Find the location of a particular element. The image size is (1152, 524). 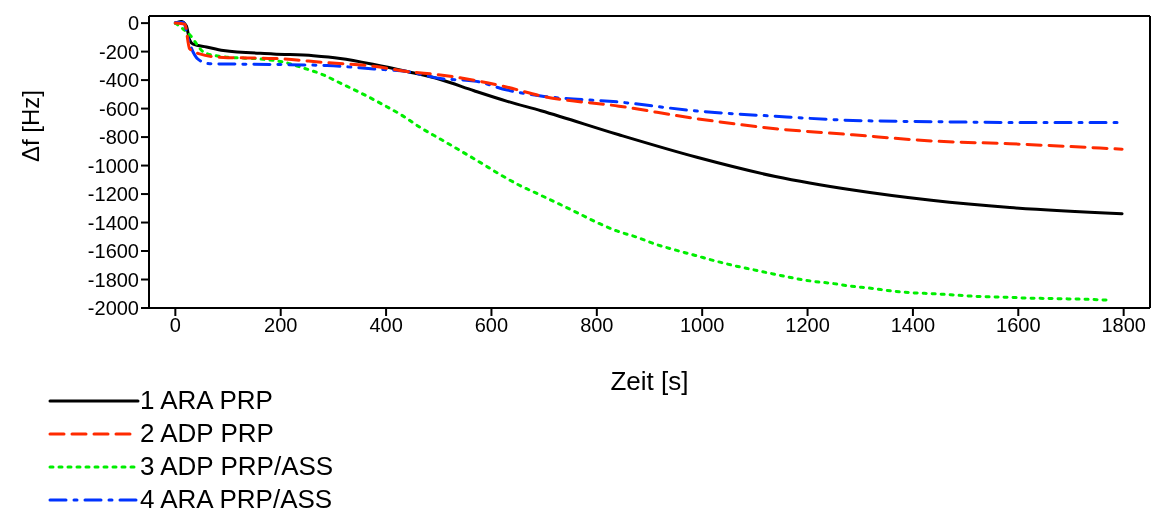

x-tick-label: 1800 is located at coordinates (1123, 325).